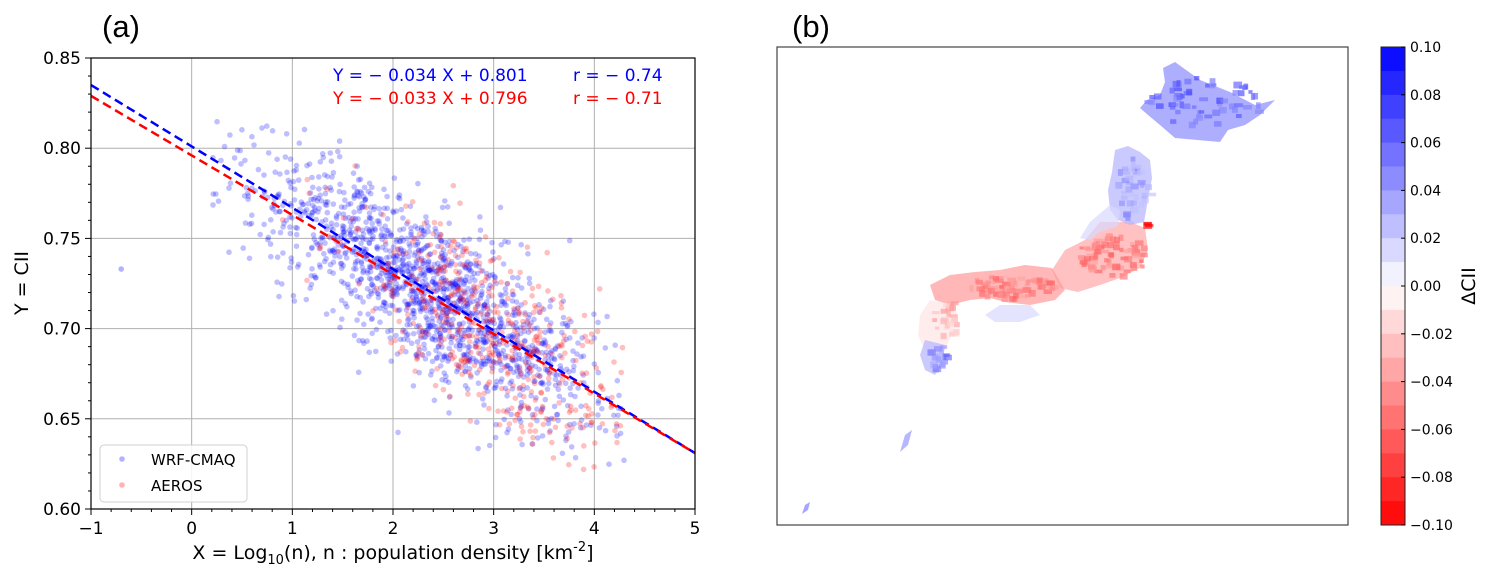 The image size is (1490, 580). What do you see at coordinates (589, 553) in the screenshot?
I see `x-label-part: ]` at bounding box center [589, 553].